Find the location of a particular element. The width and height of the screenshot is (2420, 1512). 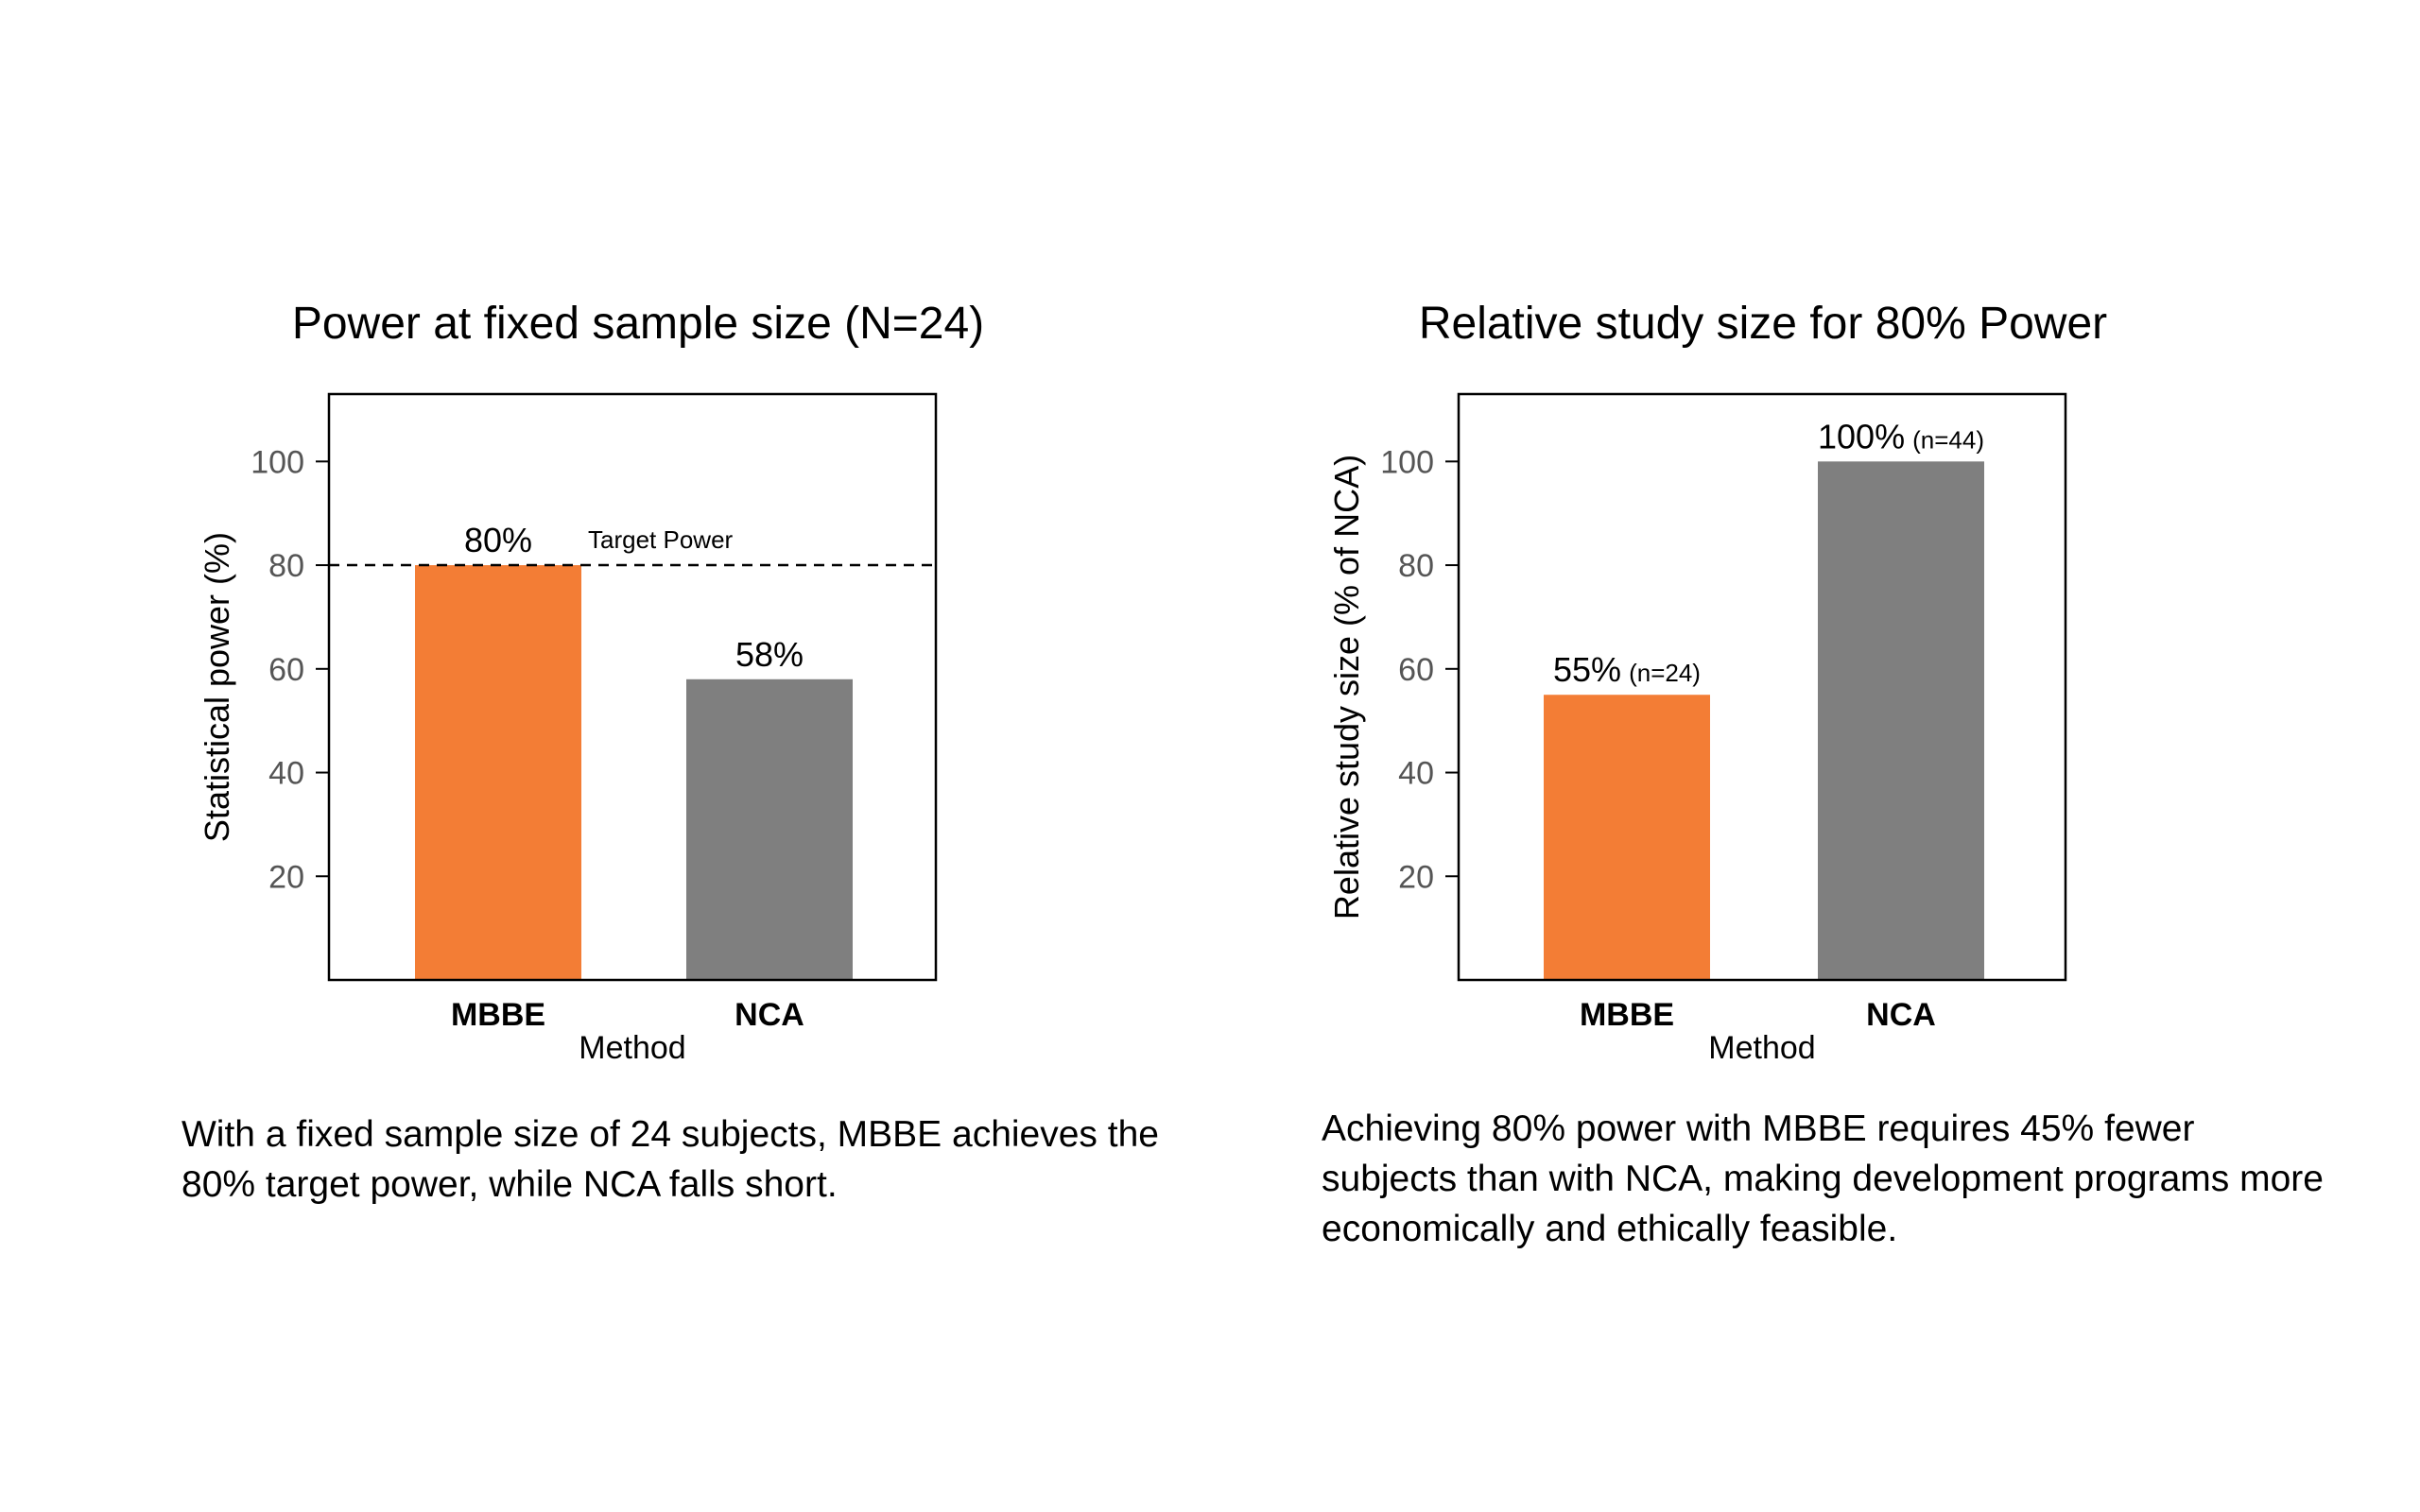

chart-title: Power at fixed sample size (N=24) is located at coordinates (638, 324).